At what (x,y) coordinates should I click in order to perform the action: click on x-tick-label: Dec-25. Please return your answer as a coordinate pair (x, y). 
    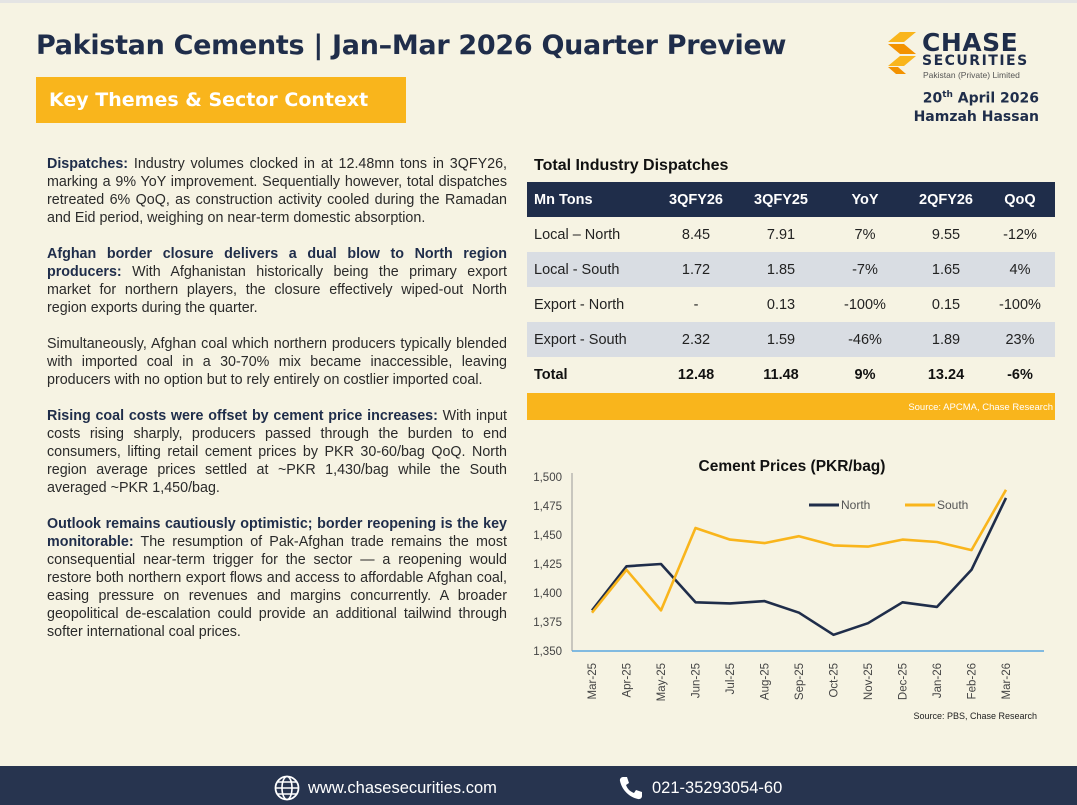
    Looking at the image, I should click on (904, 681).